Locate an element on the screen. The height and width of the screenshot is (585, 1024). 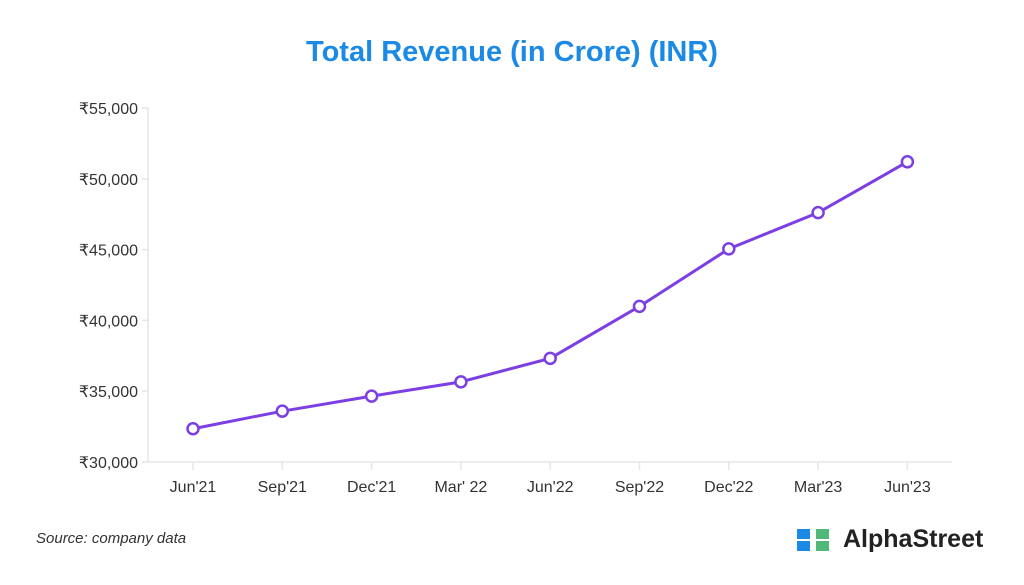
brand-name: AlphaStreet is located at coordinates (913, 539).